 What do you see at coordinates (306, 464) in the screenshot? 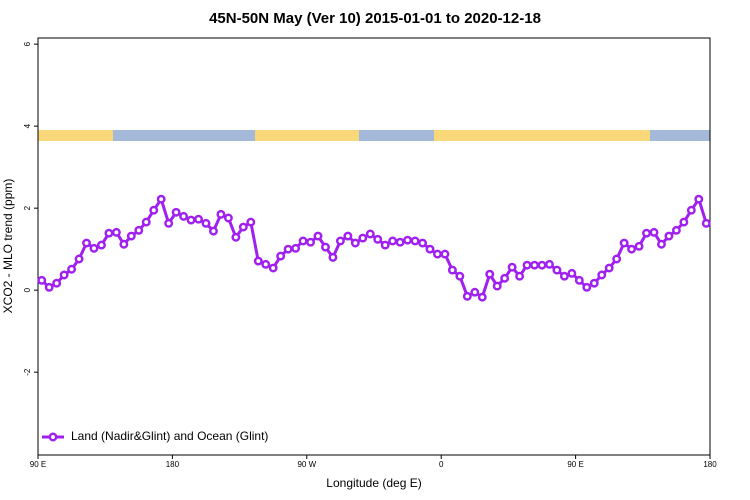
I see `x-tick-label: 90 W` at bounding box center [306, 464].